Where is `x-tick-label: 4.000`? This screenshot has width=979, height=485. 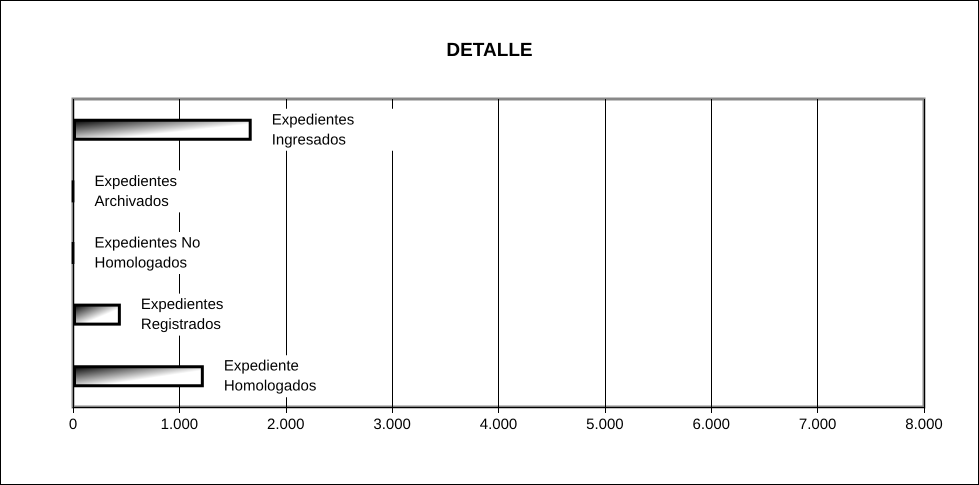
x-tick-label: 4.000 is located at coordinates (499, 424).